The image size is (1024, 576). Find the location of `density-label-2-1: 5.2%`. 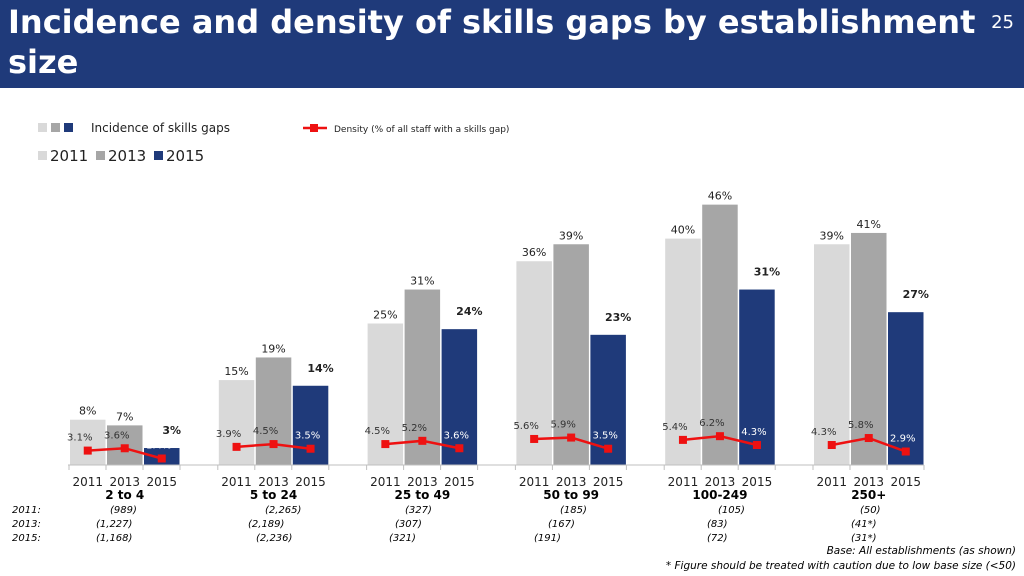

density-label-2-1: 5.2% is located at coordinates (414, 428).